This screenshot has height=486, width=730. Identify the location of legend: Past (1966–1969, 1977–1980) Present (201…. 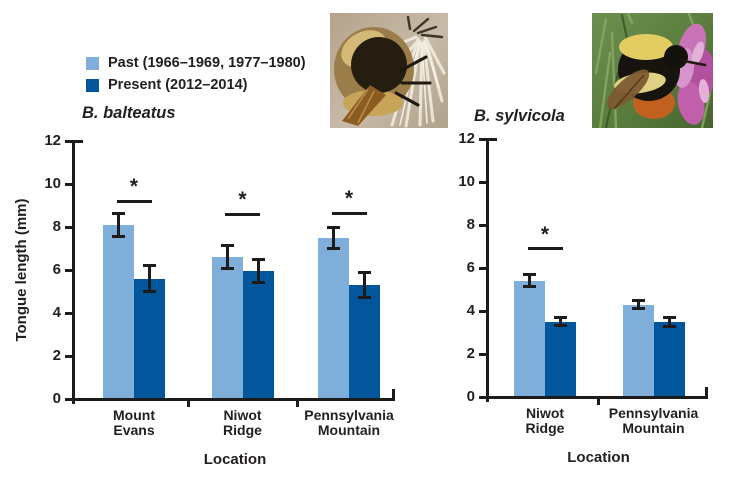
(196, 77).